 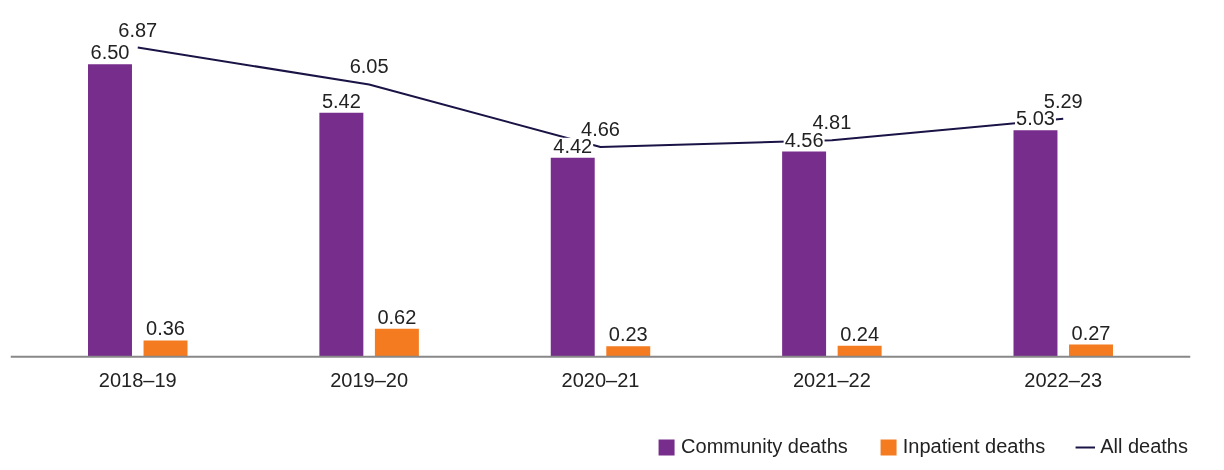 I want to click on data-label: 6.05, so click(x=369, y=66).